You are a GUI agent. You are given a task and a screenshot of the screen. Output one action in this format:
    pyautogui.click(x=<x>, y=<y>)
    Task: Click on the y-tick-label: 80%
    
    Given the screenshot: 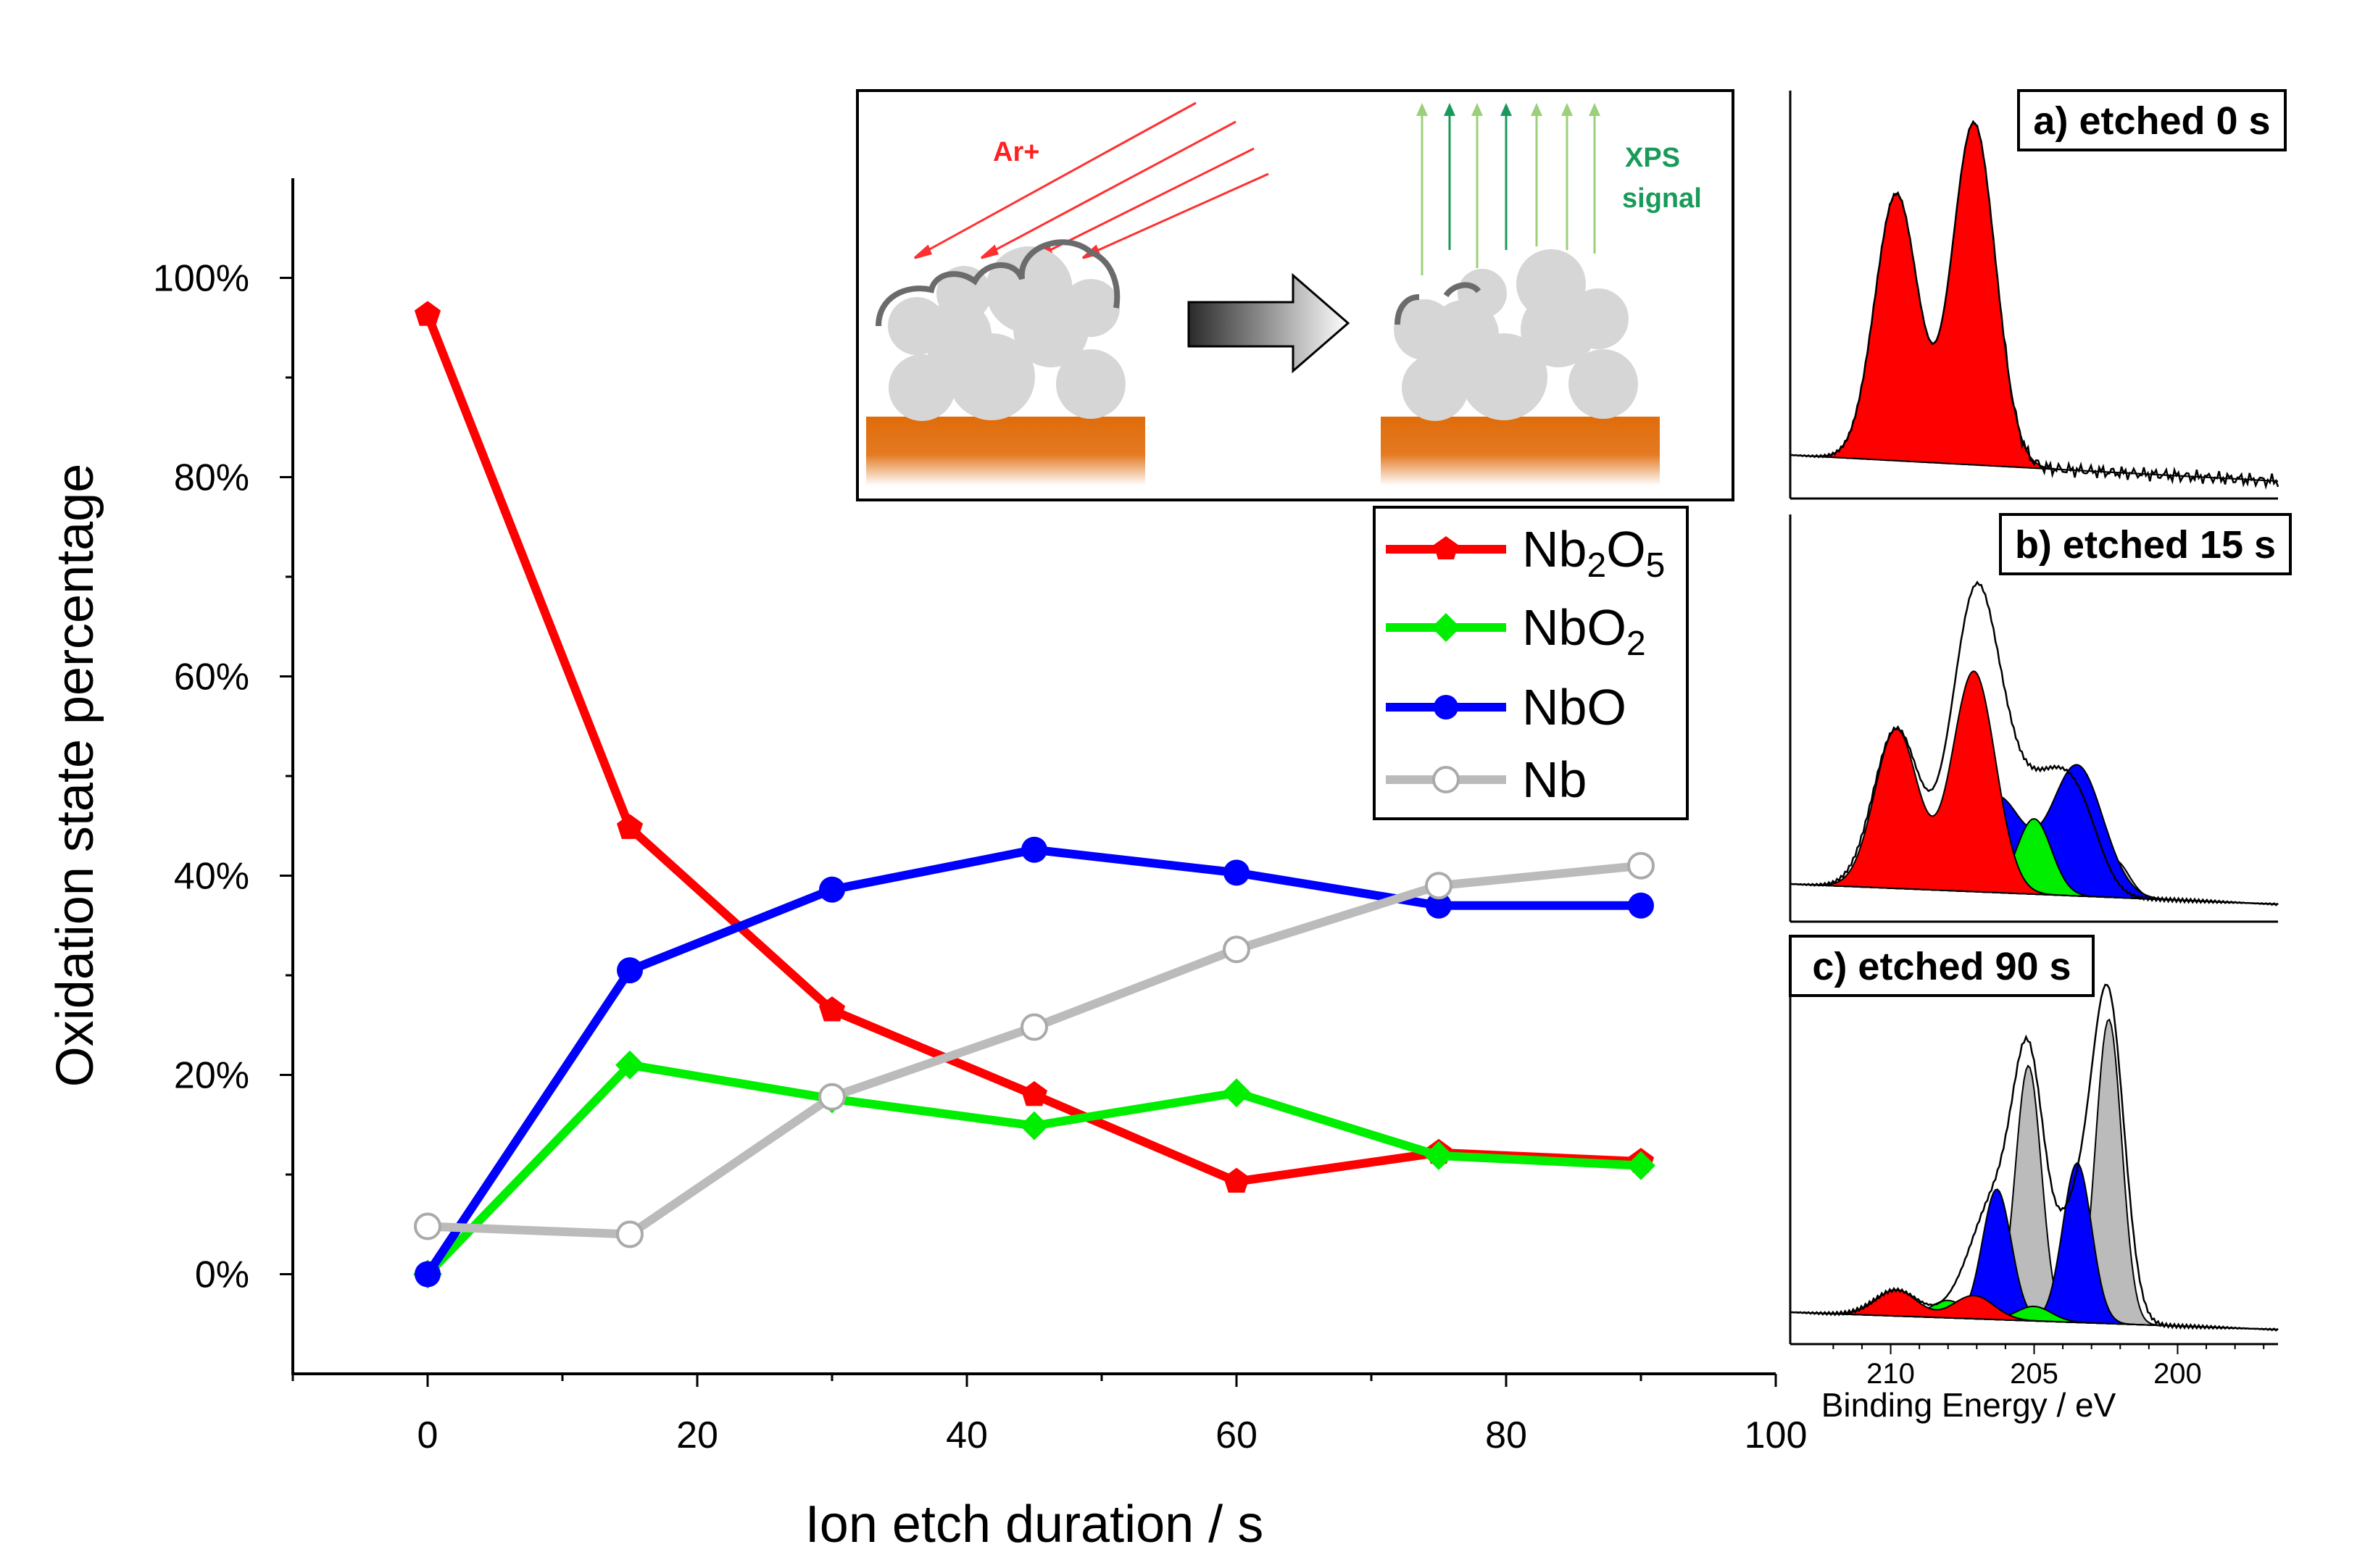 What is the action you would take?
    pyautogui.click(x=211, y=478)
    